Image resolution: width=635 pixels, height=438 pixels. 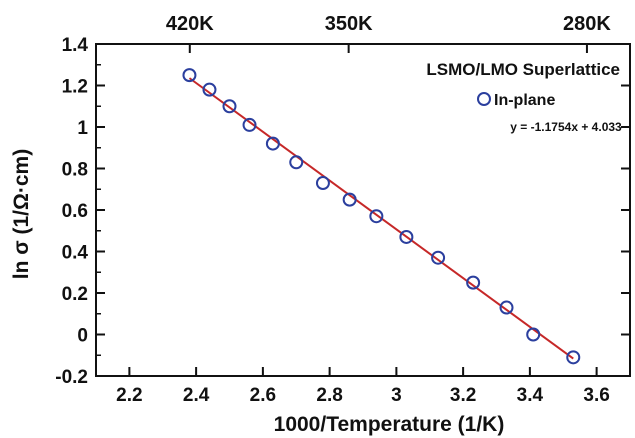 I want to click on y-tick-label: 0.2, so click(x=75, y=294).